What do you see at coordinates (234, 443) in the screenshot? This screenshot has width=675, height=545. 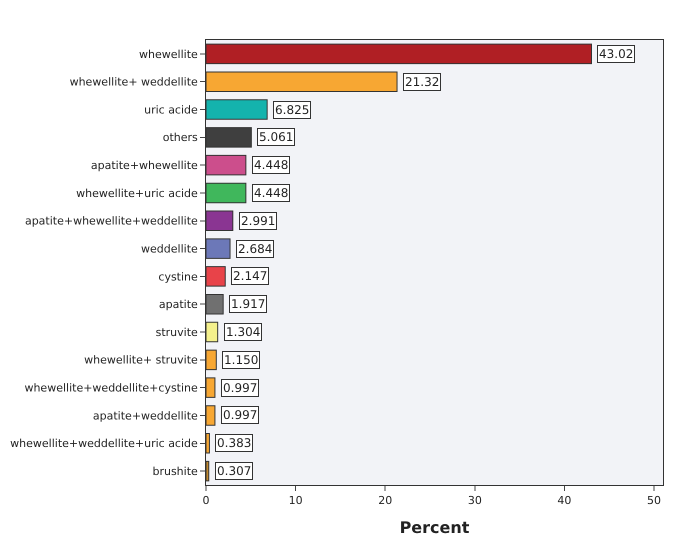 I see `data-label: 0.383` at bounding box center [234, 443].